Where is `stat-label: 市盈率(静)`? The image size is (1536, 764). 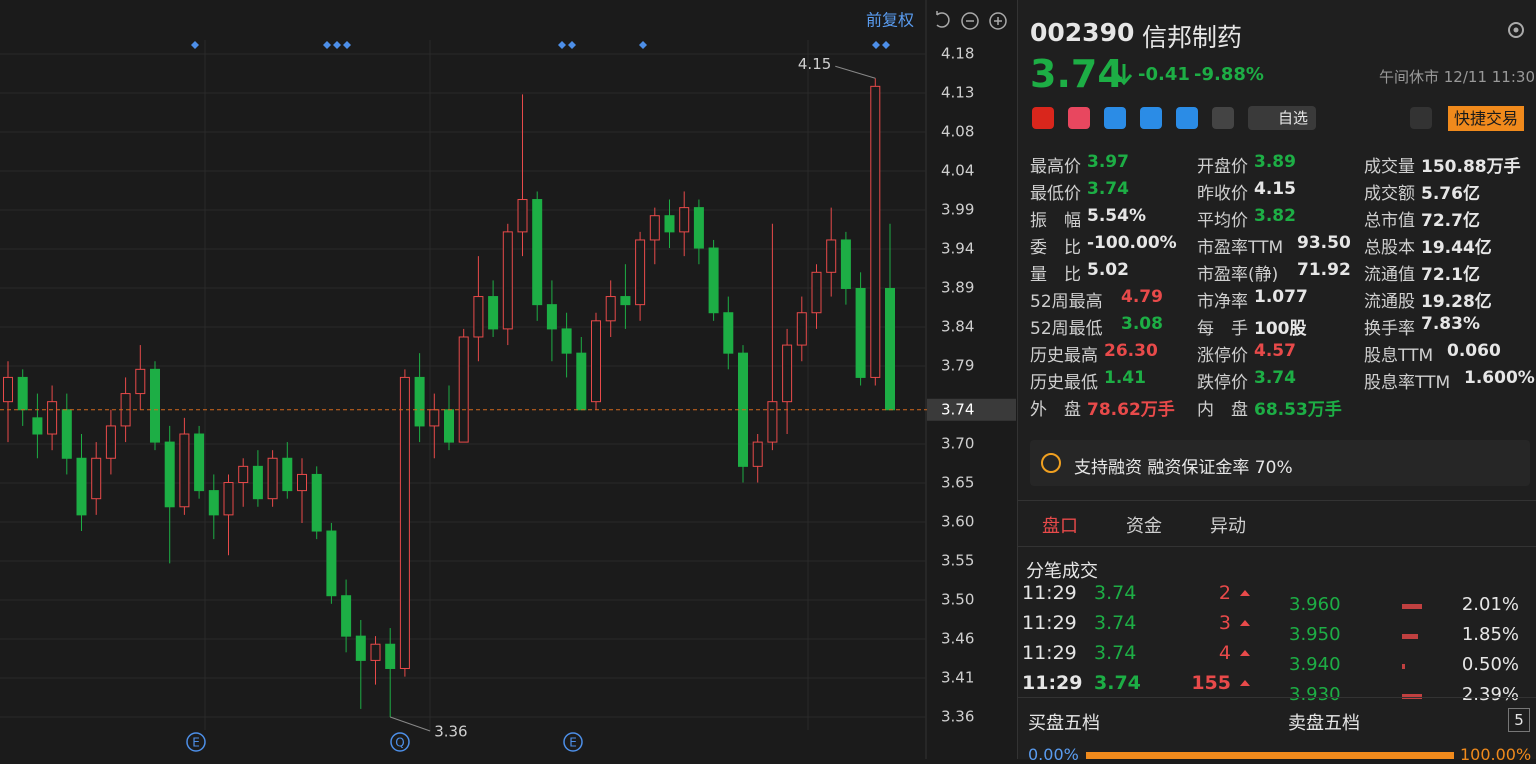
stat-label: 市盈率(静) is located at coordinates (1238, 275).